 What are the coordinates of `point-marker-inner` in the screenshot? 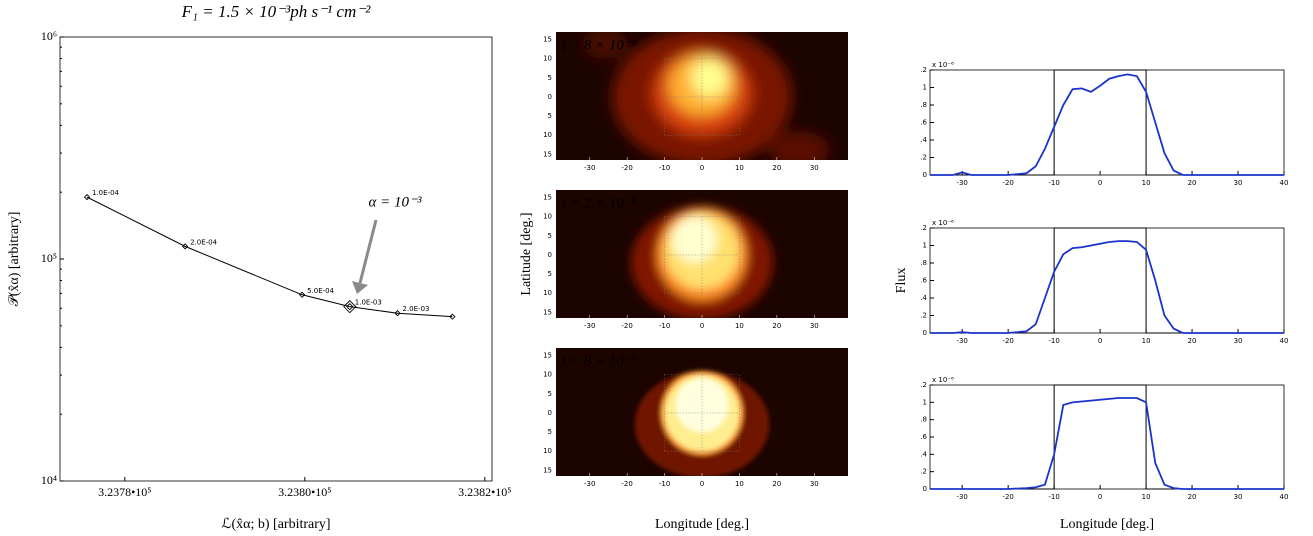 It's located at (350, 307).